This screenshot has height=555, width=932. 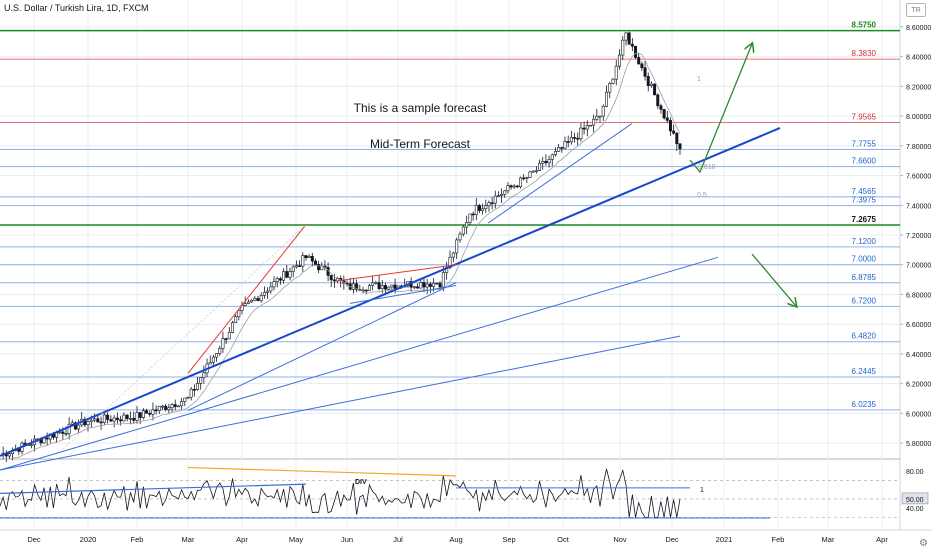 What do you see at coordinates (560, 173) in the screenshot?
I see `trend-line-upper` at bounding box center [560, 173].